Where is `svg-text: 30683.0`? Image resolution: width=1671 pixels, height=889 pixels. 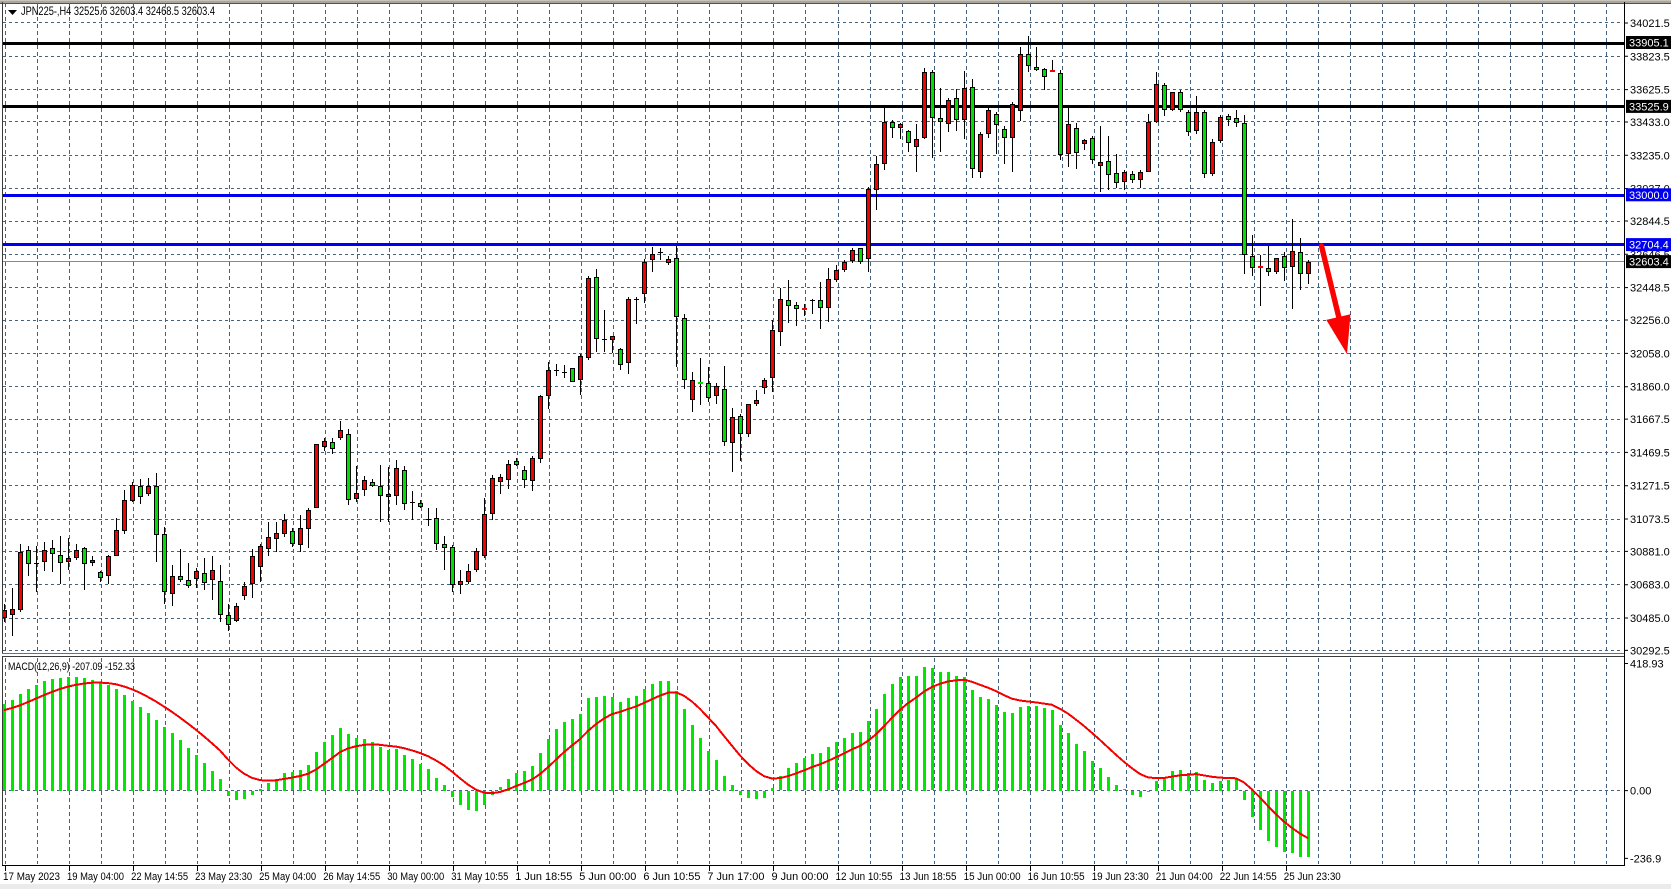
svg-text: 30683.0 is located at coordinates (1650, 586).